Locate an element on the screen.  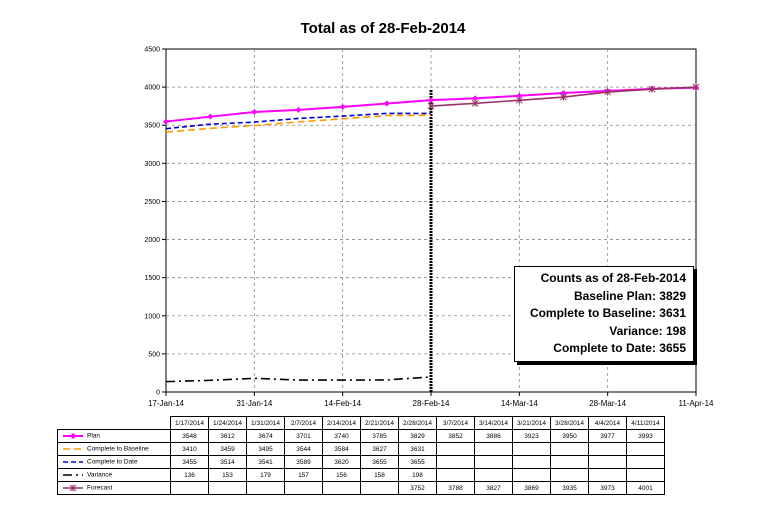
table-cell: 156 is located at coordinates (341, 475).